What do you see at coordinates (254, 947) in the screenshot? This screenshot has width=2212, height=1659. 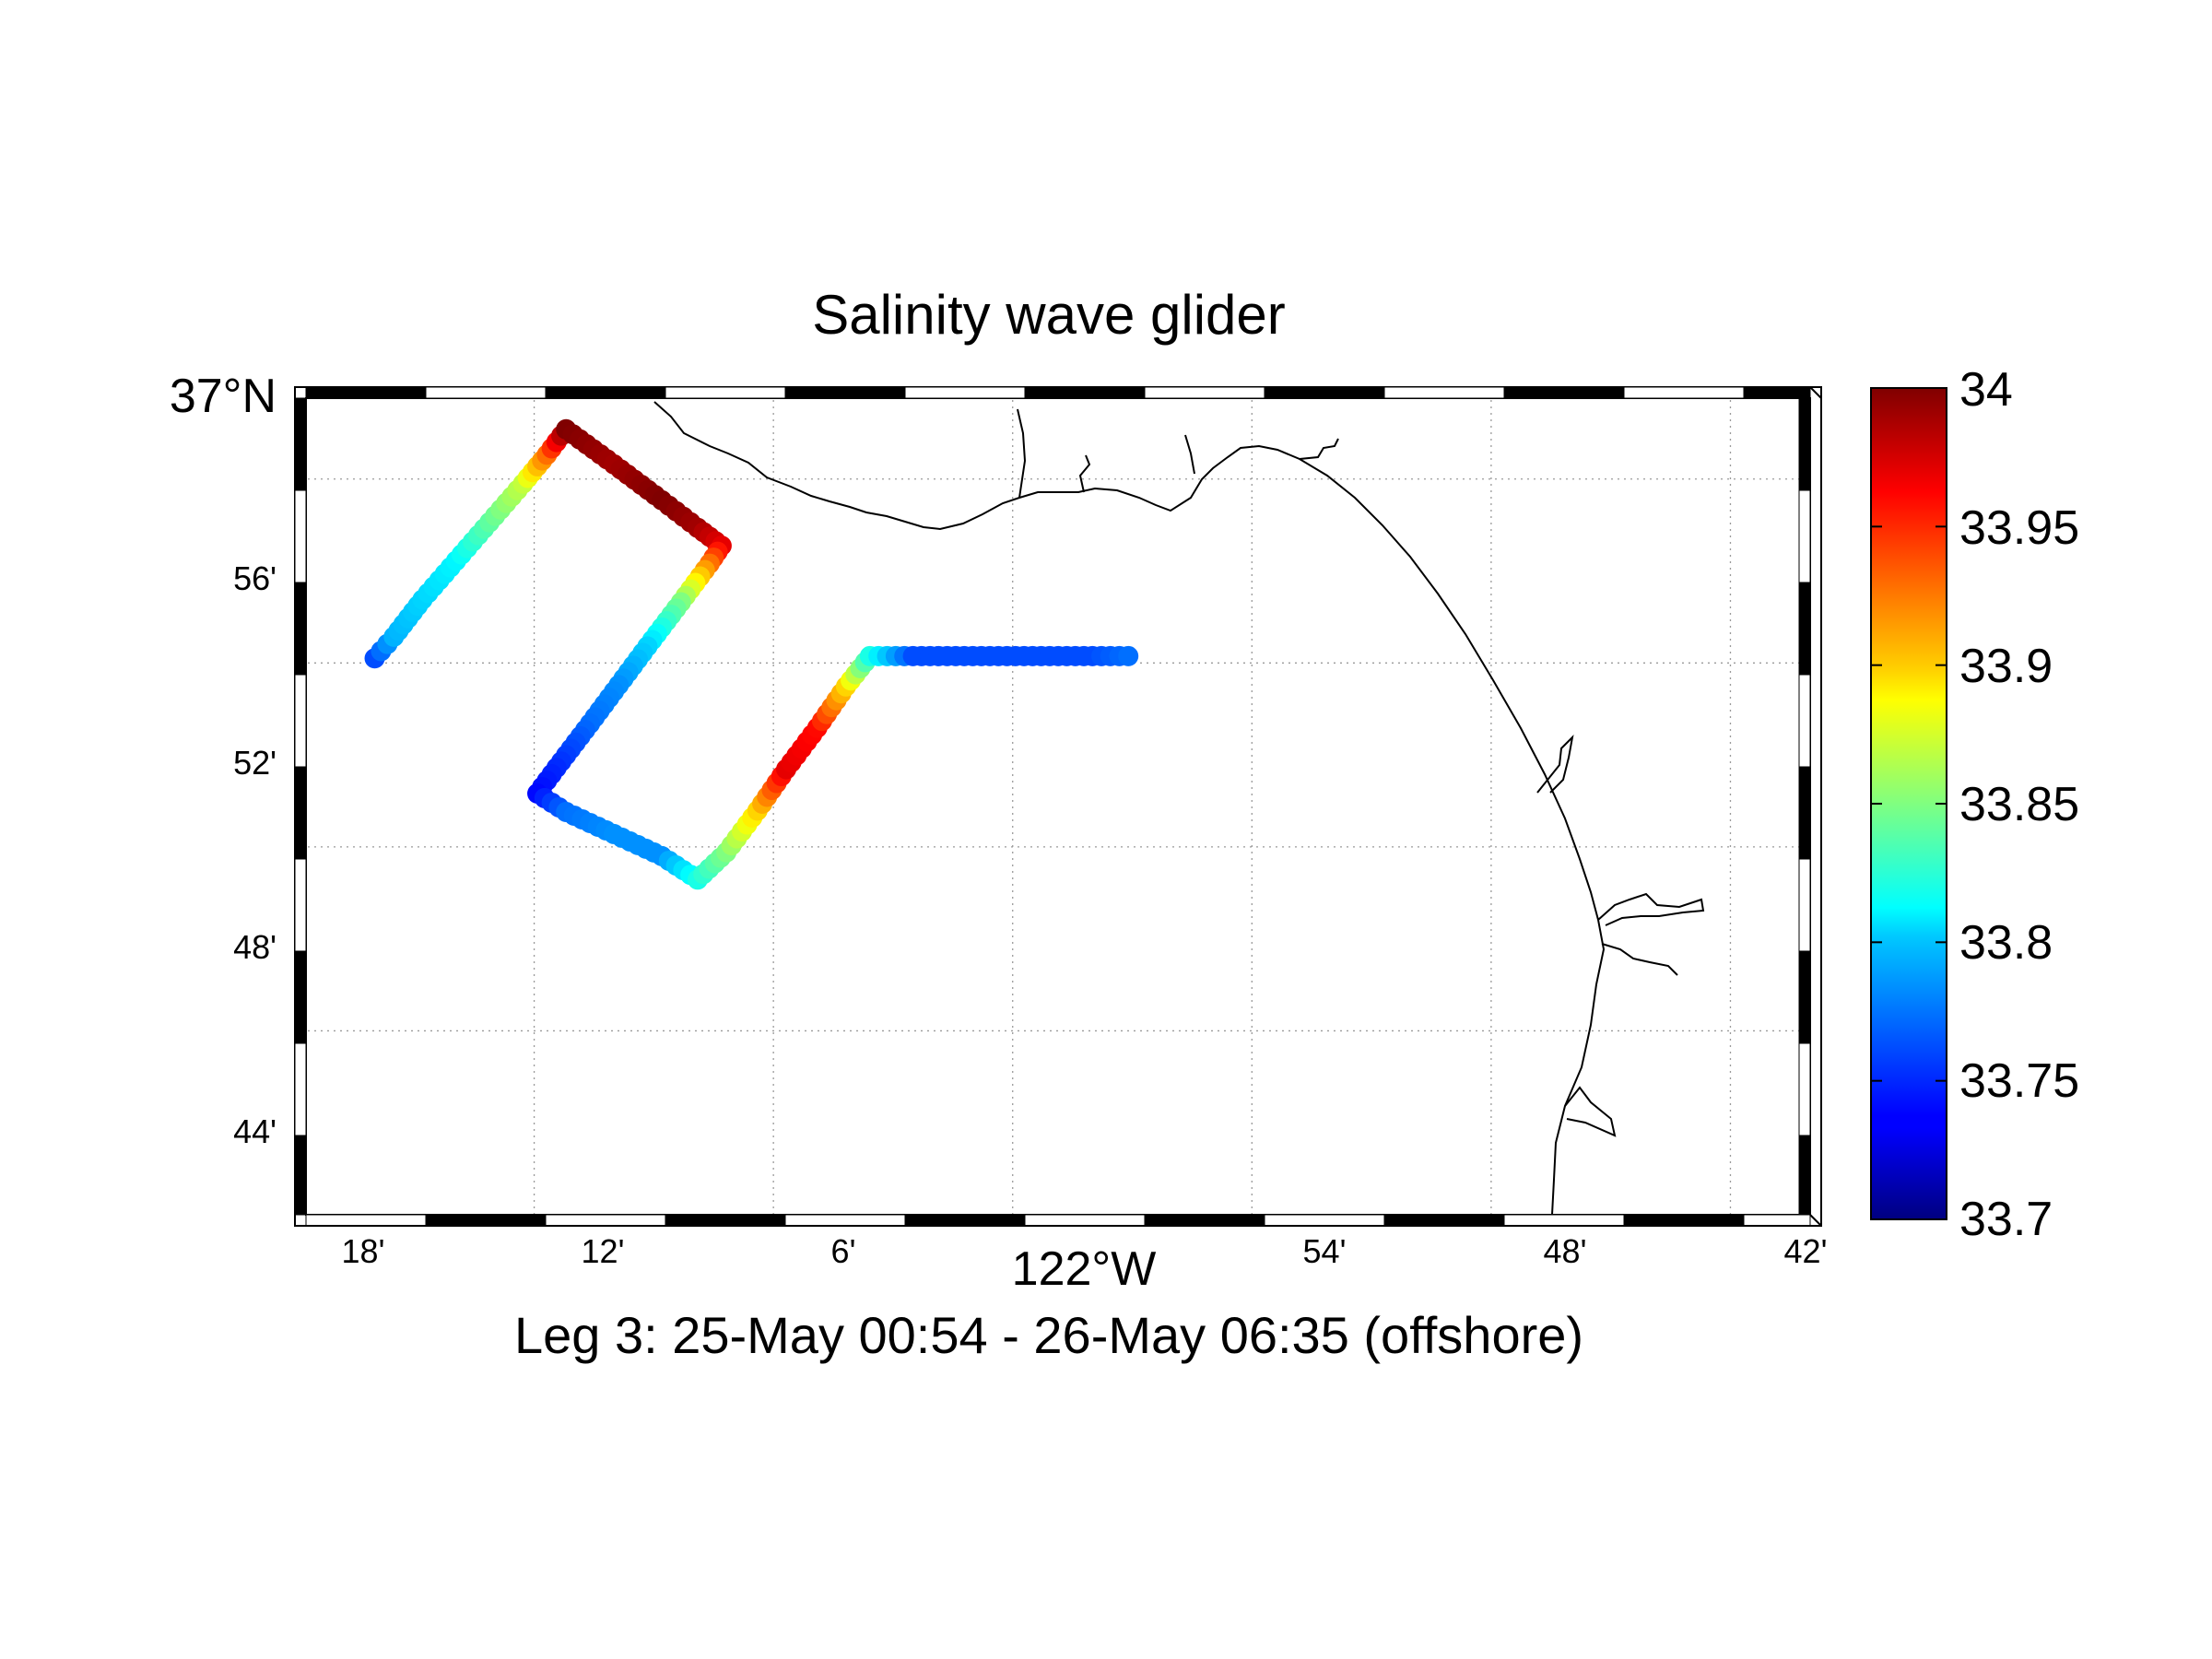 I see `lat-tick-label: 48'` at bounding box center [254, 947].